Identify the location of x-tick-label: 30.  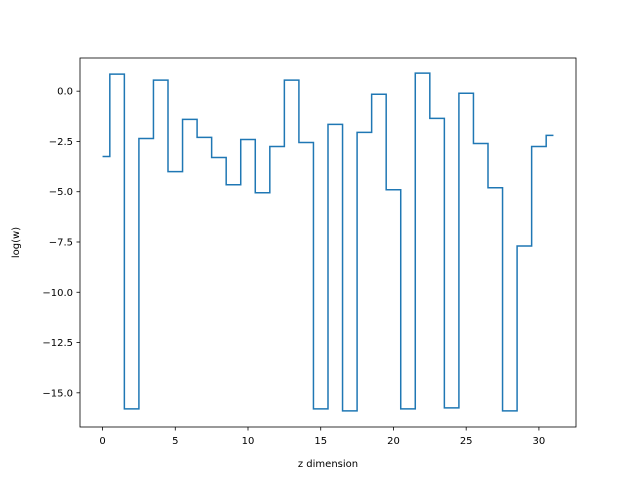
(539, 441).